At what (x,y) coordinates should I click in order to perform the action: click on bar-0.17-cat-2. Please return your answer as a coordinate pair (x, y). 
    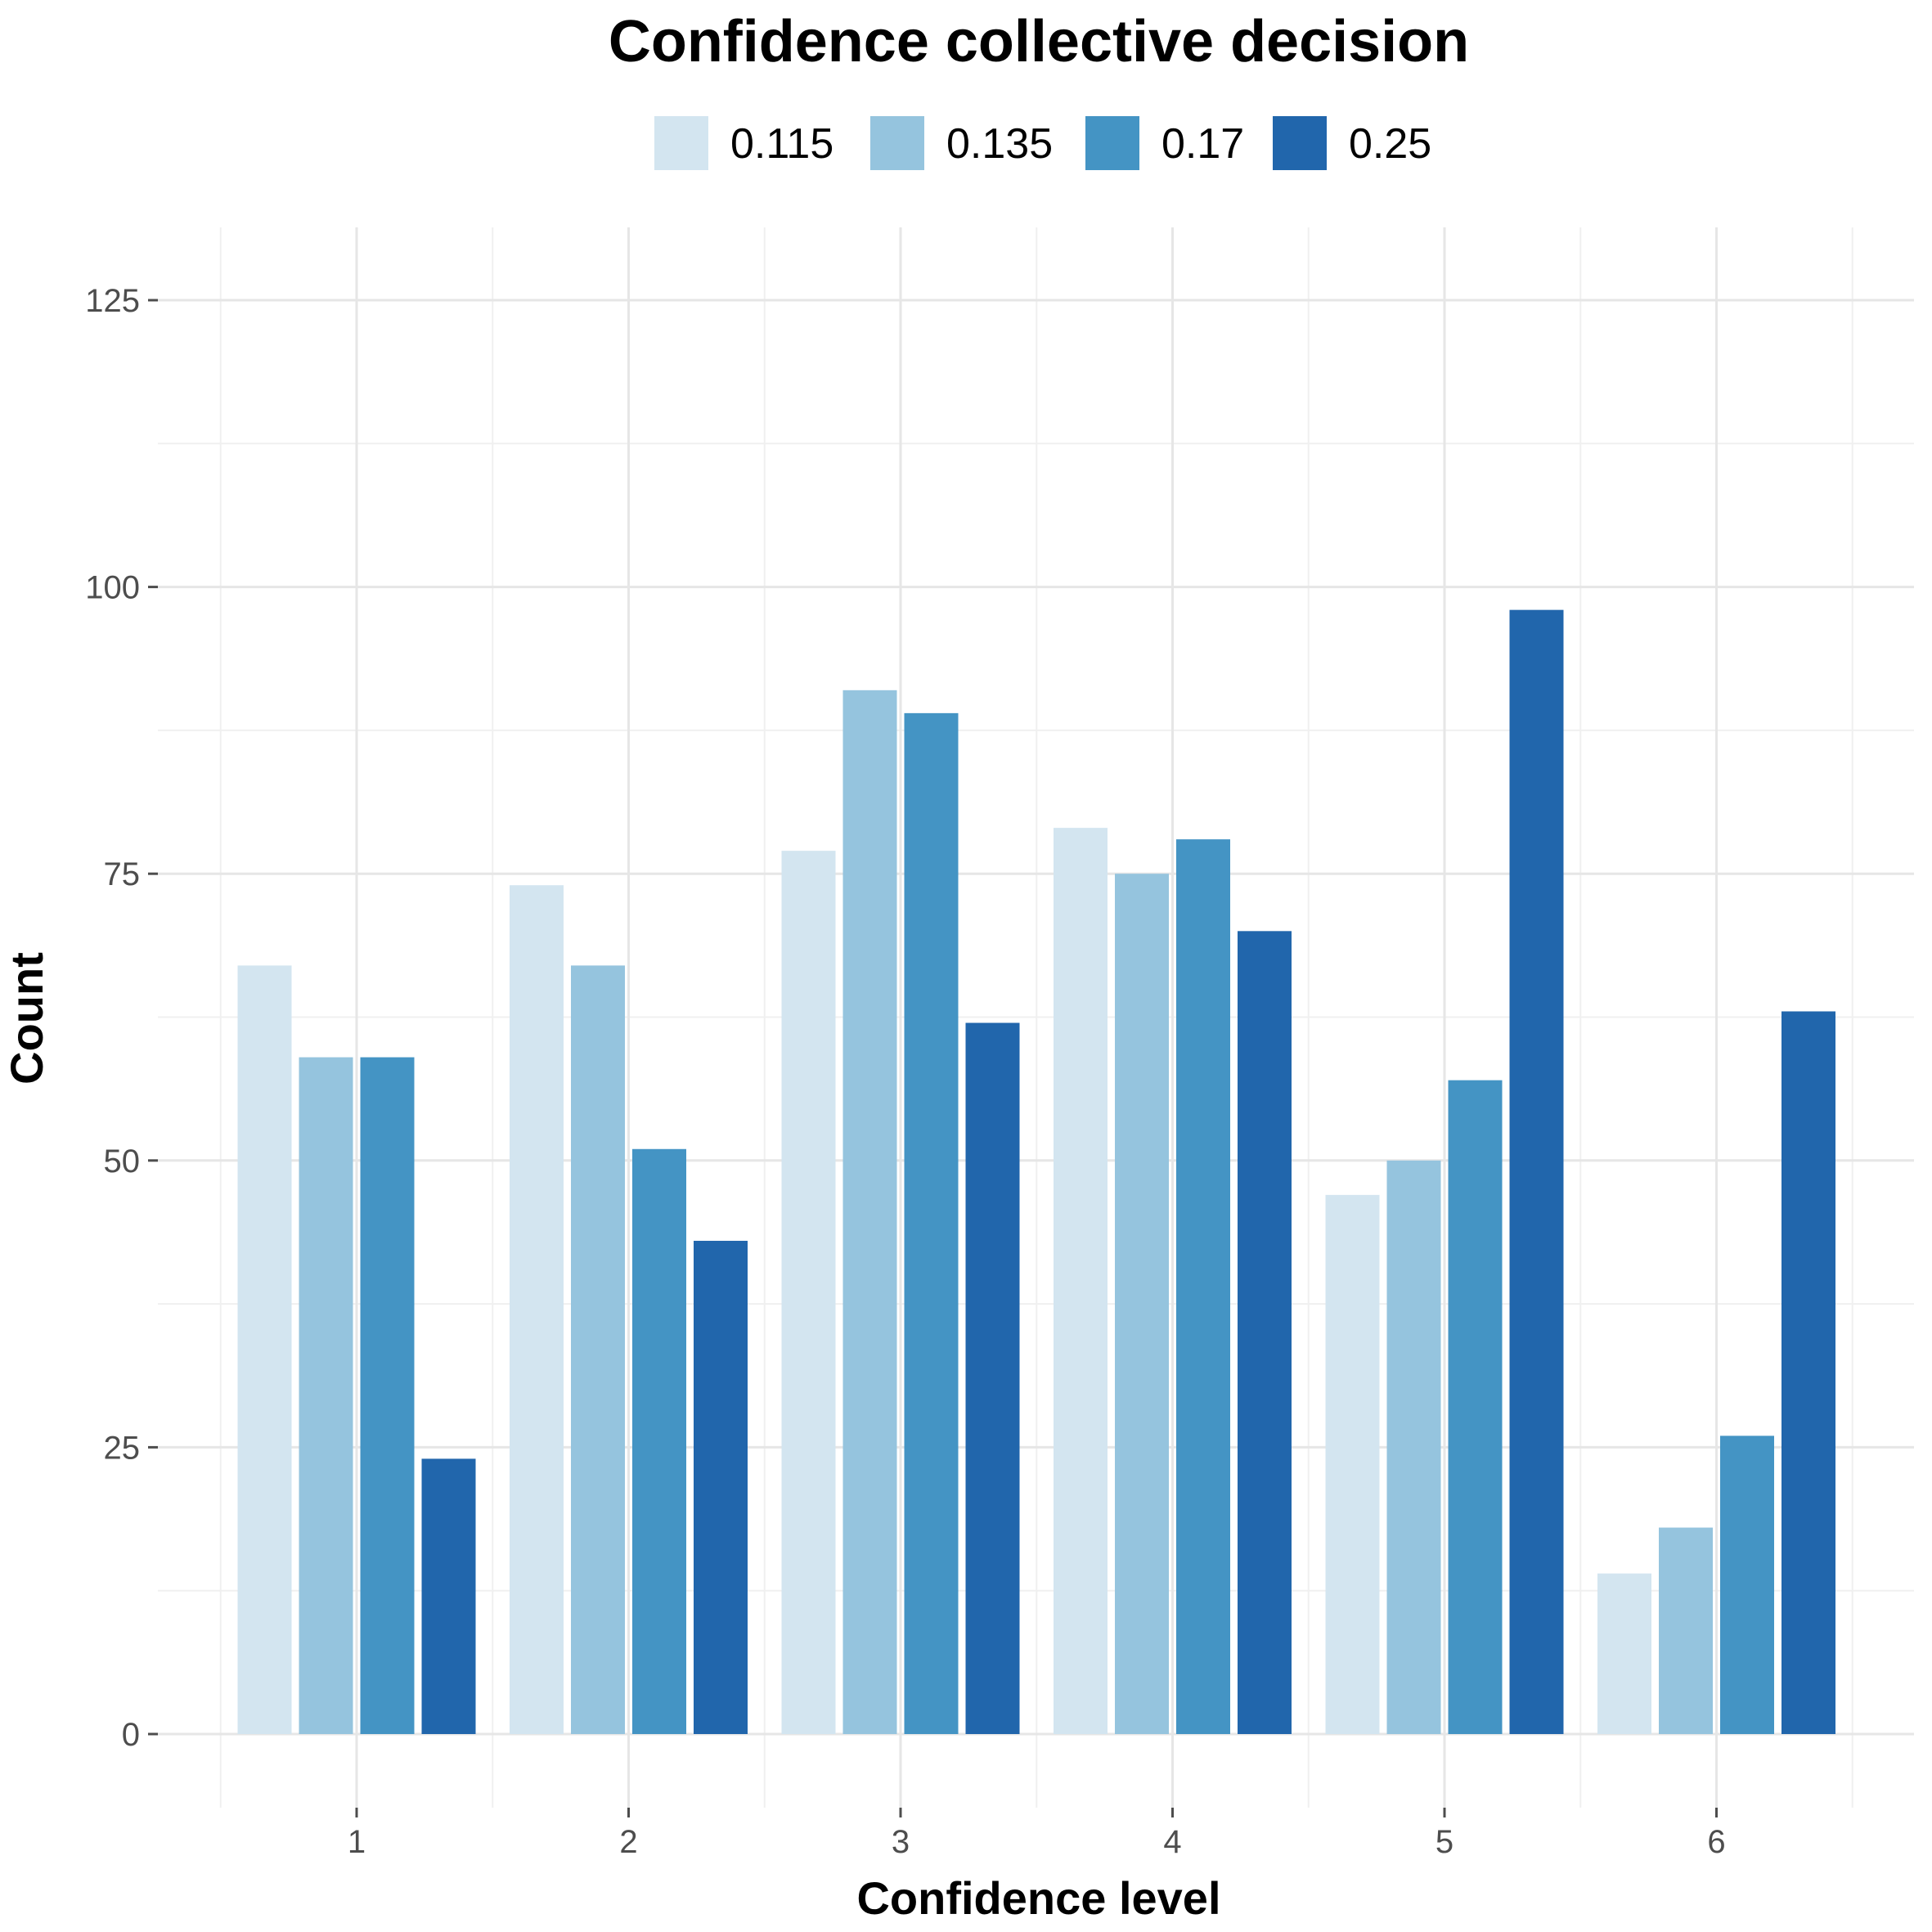
    Looking at the image, I should click on (659, 1441).